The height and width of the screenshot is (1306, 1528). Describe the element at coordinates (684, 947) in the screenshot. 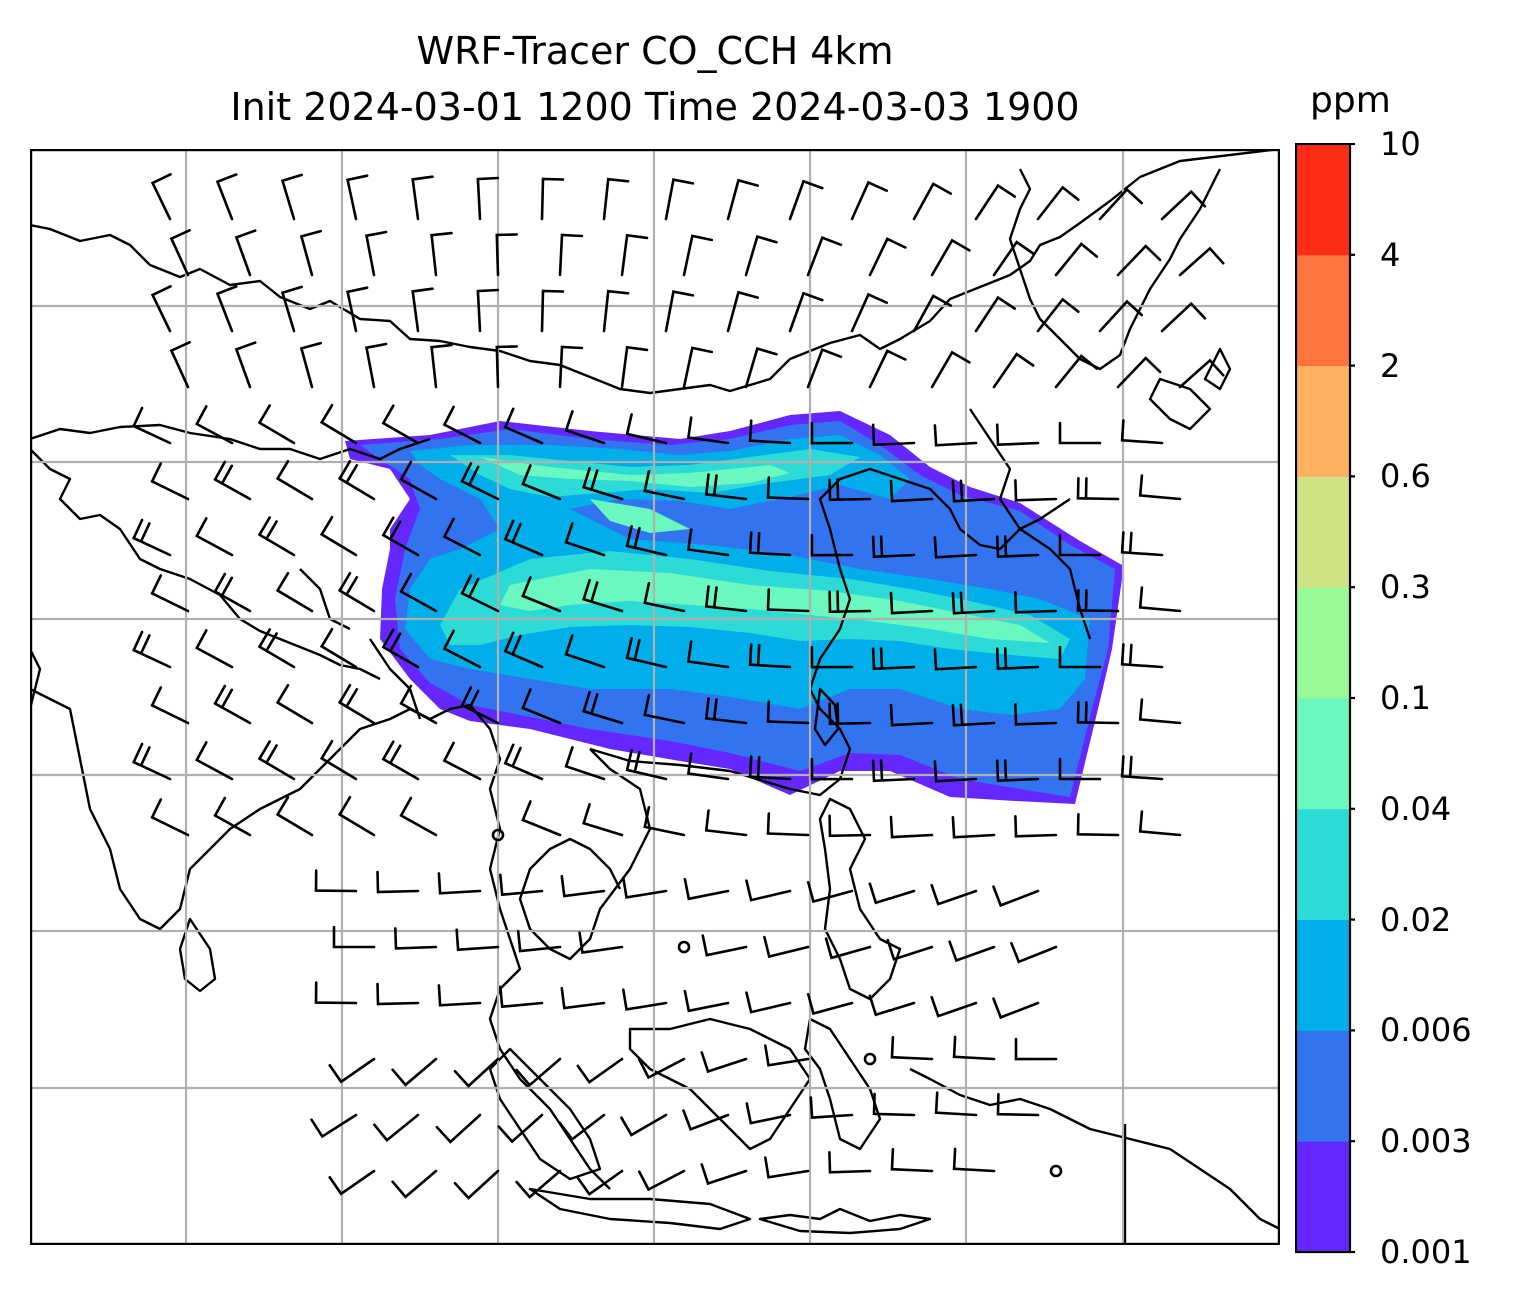

I see `calm-wind-marker` at that location.